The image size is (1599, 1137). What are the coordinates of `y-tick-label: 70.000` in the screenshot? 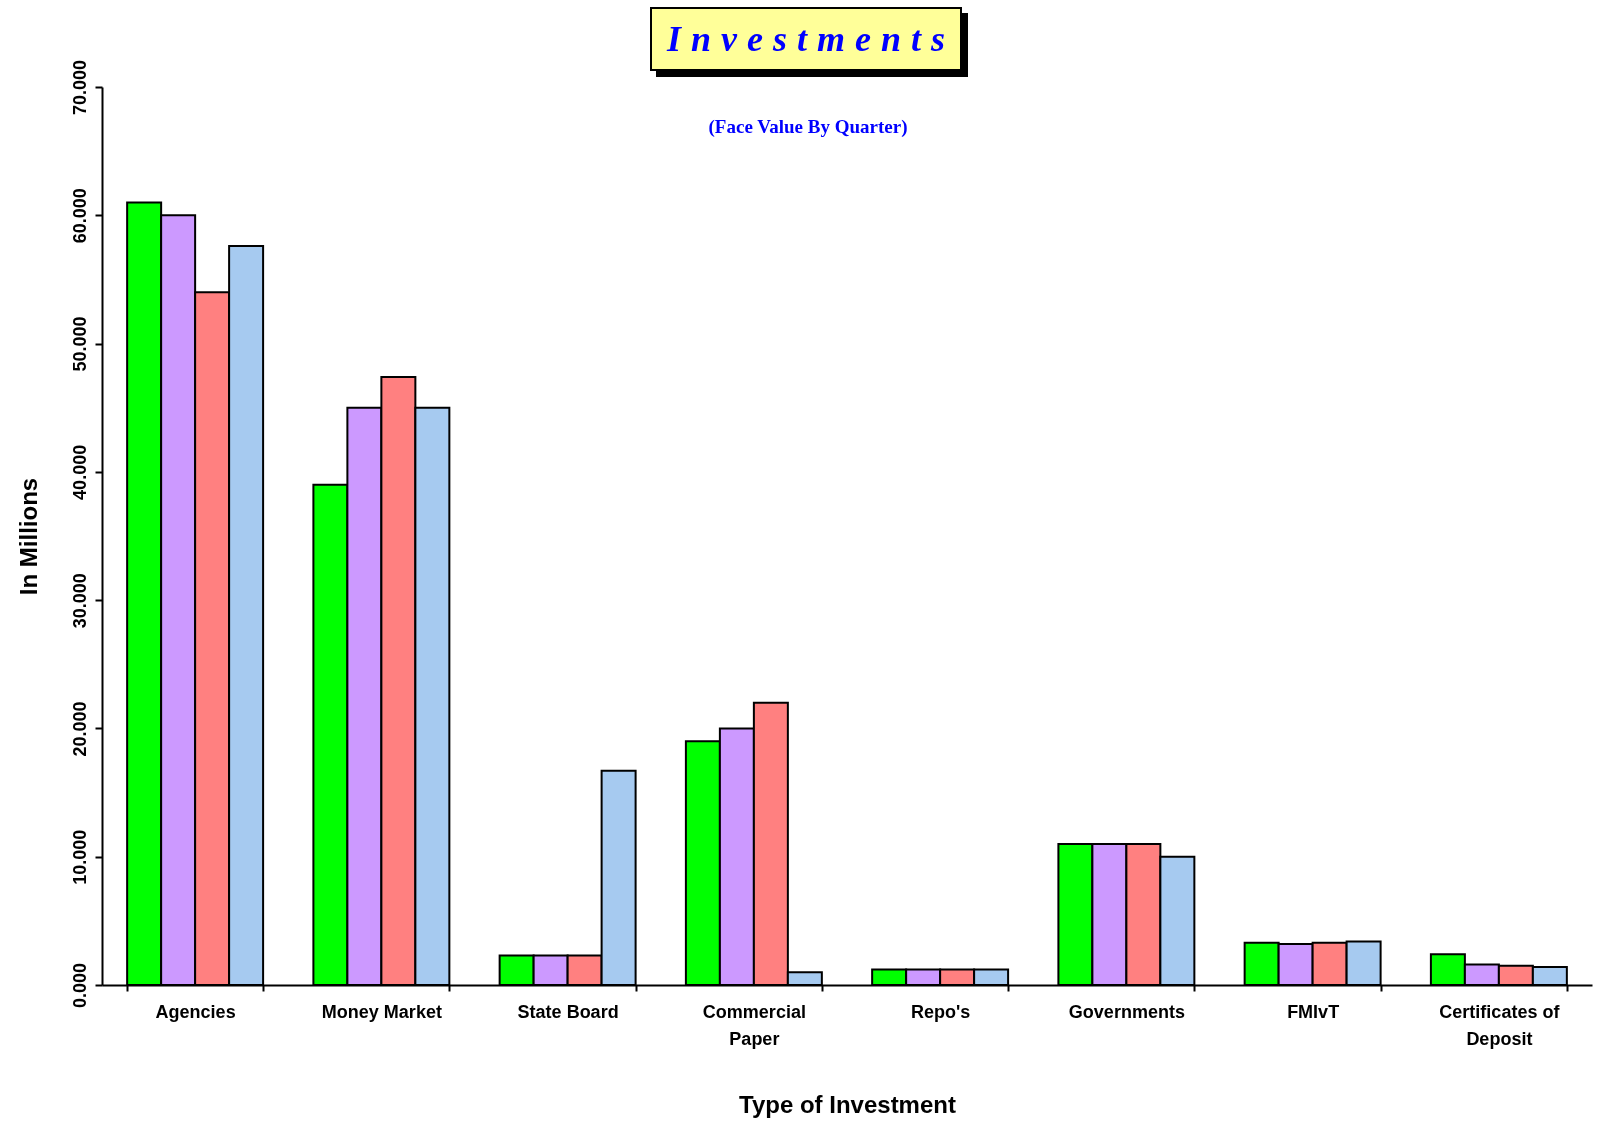 It's located at (79, 87).